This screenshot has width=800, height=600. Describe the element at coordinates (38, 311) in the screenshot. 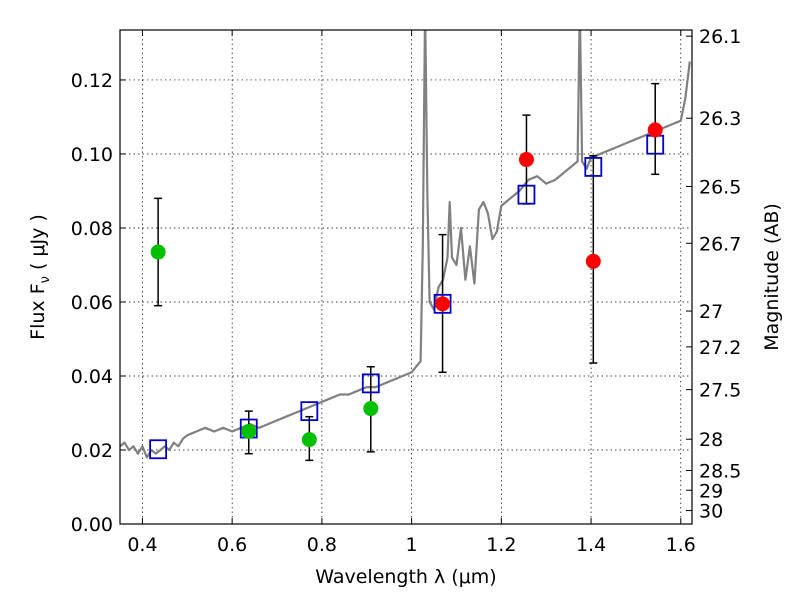

I see `y-axis-title-main: Flux F` at that location.